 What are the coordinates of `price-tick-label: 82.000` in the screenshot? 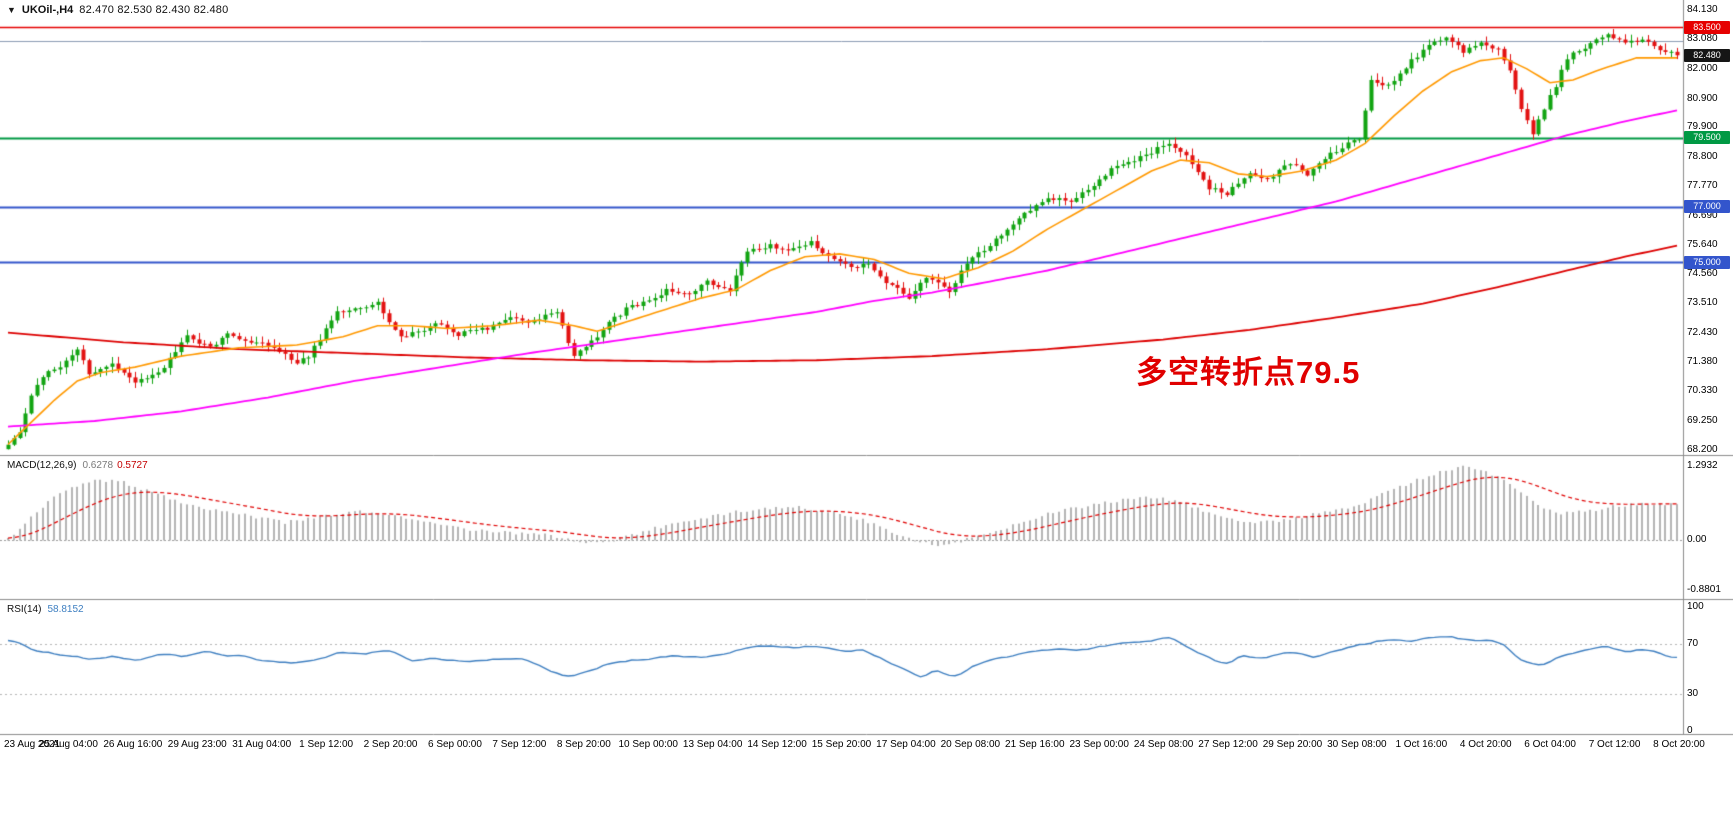 It's located at (1702, 68).